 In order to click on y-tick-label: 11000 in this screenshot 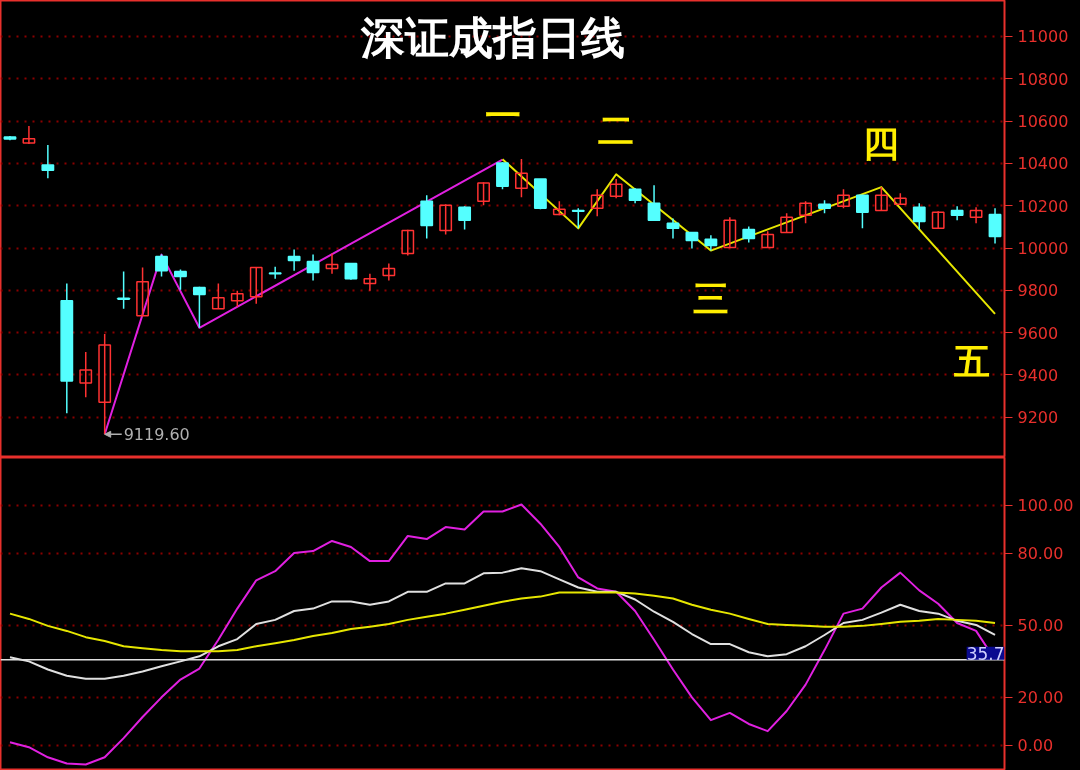, I will do `click(1043, 37)`.